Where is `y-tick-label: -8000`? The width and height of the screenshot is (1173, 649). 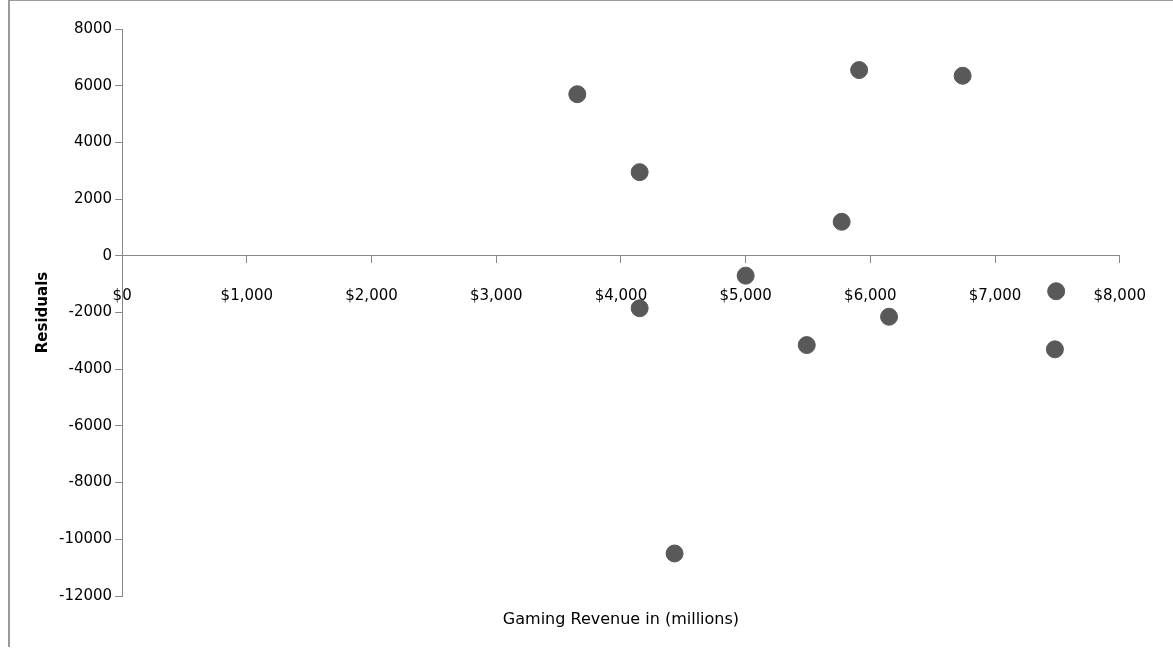
y-tick-label: -8000 is located at coordinates (90, 481).